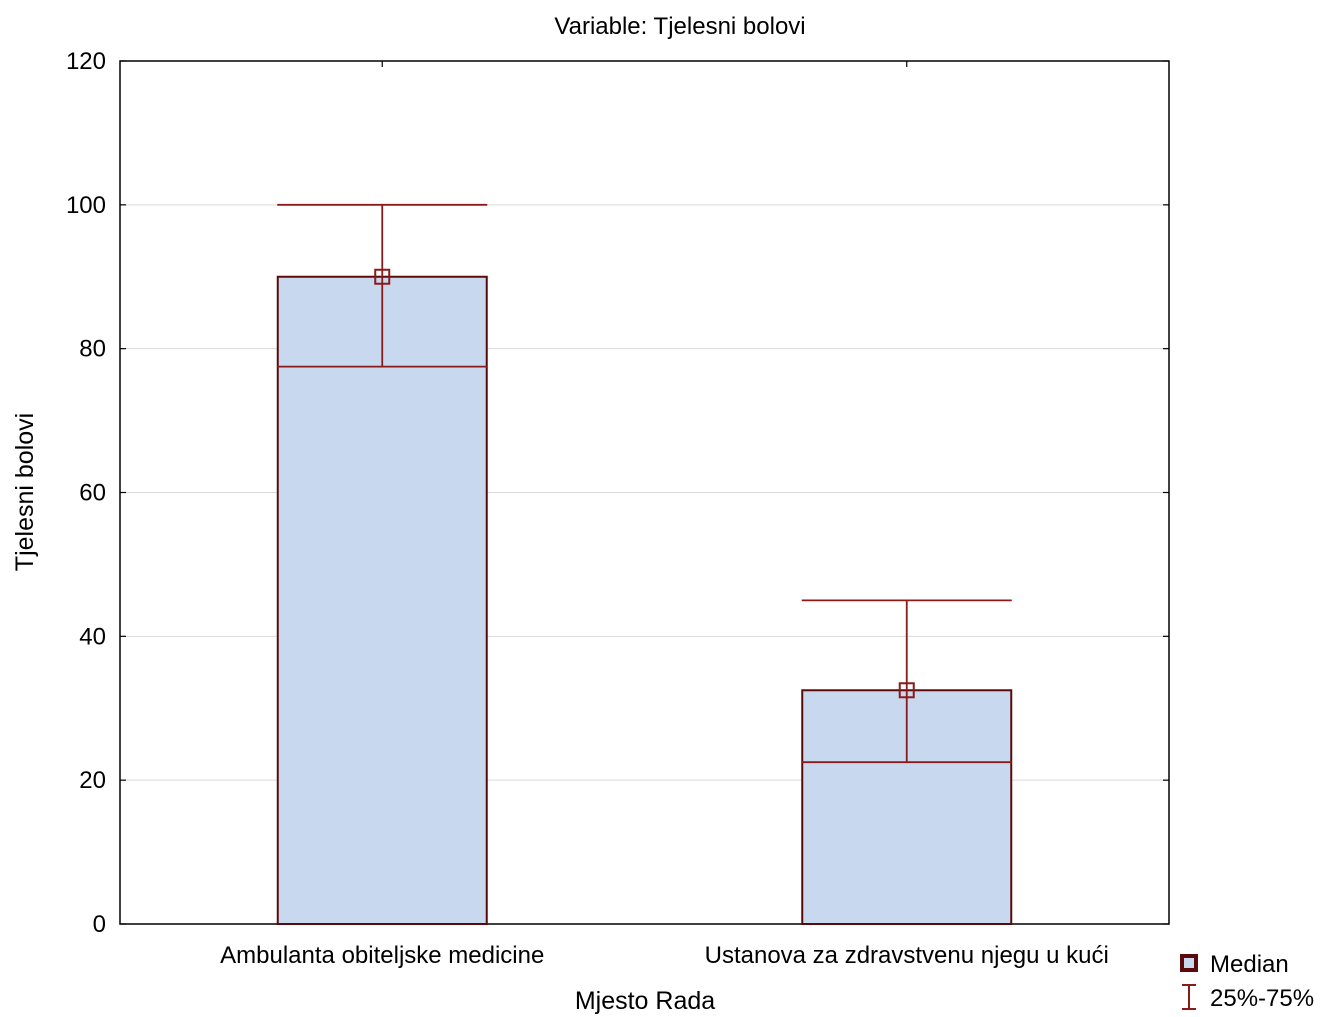  I want to click on y-tick-label: 20, so click(92, 780).